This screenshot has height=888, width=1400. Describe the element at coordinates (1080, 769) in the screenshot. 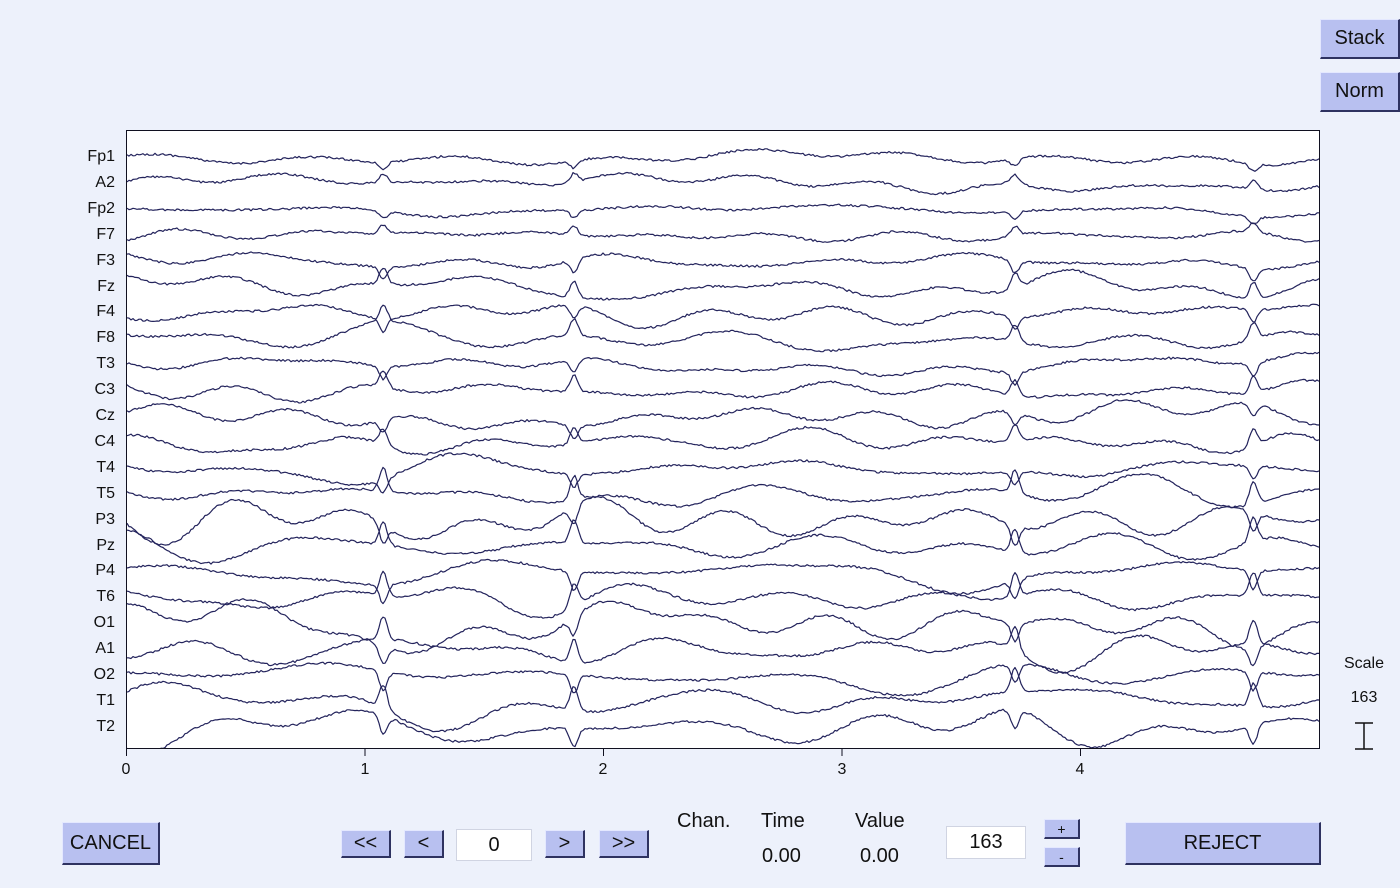

I see `x-tick-label-4: 4` at that location.